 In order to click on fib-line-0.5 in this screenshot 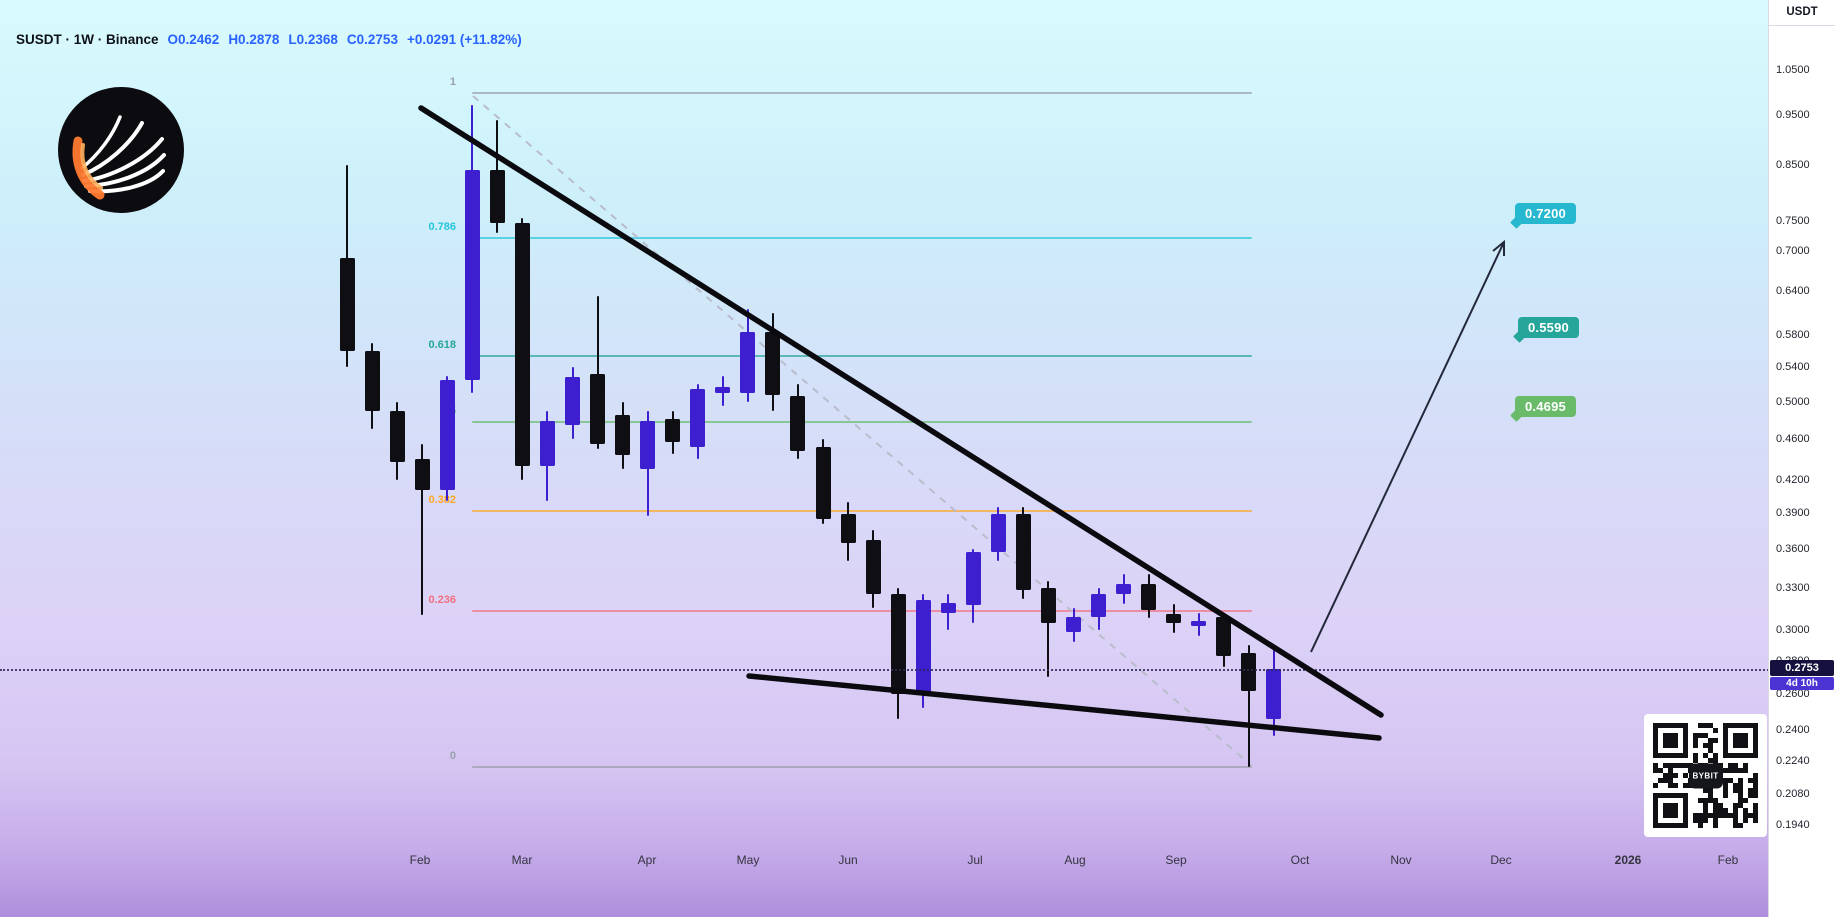, I will do `click(862, 422)`.